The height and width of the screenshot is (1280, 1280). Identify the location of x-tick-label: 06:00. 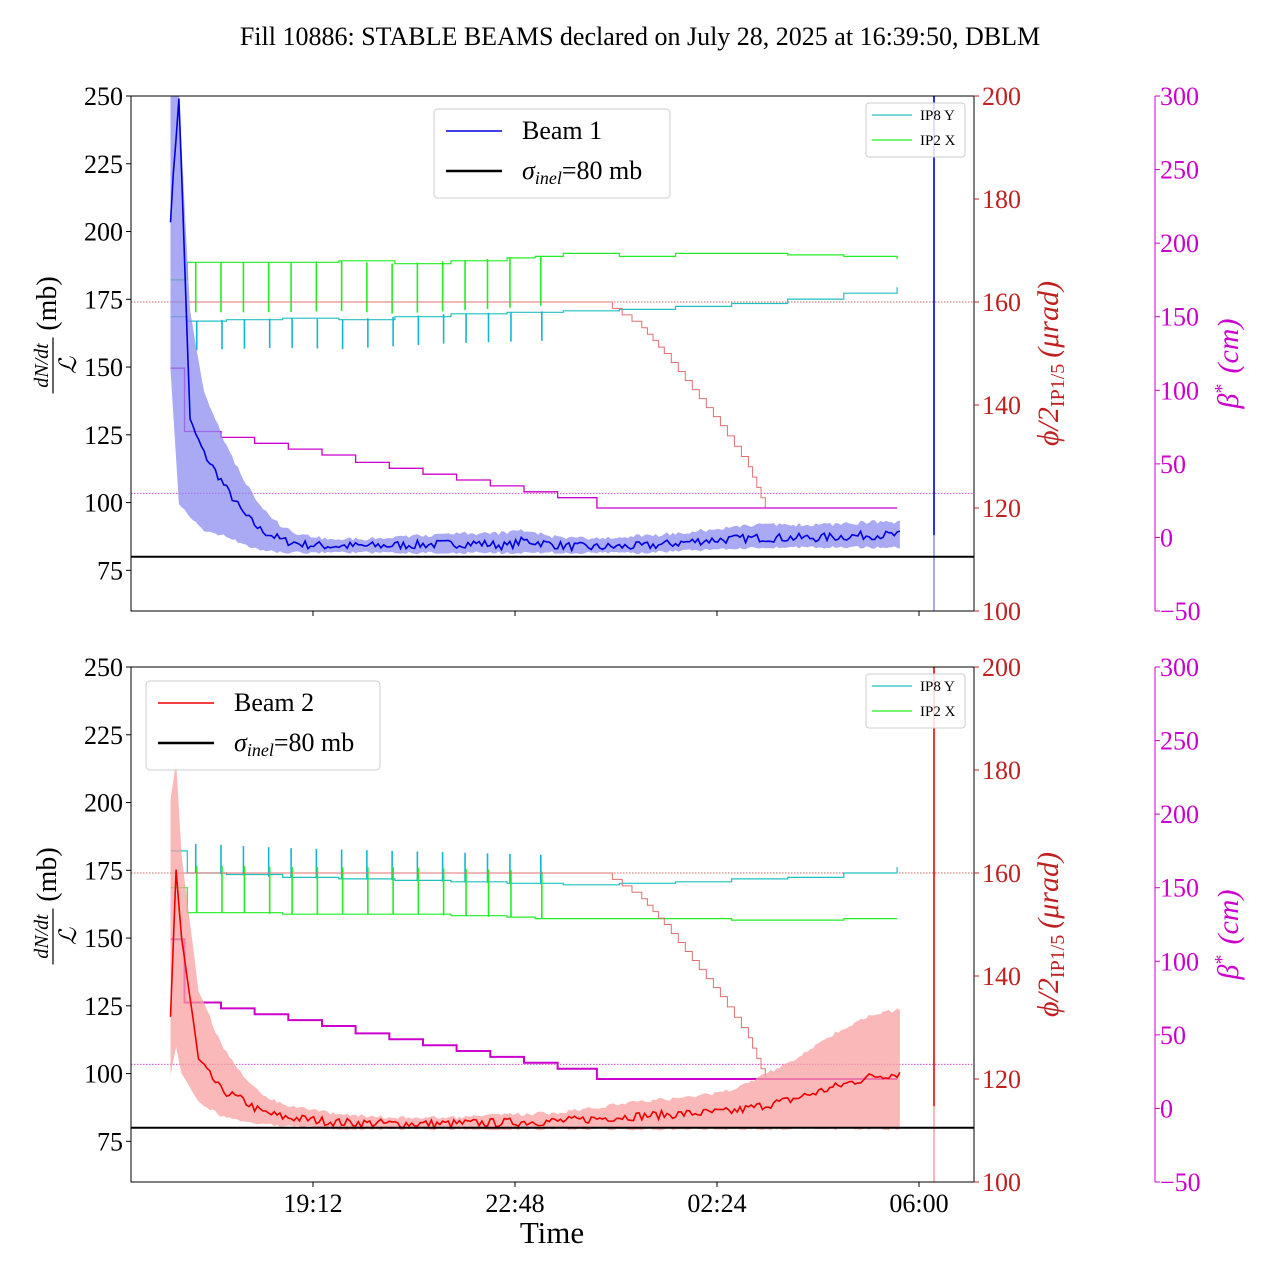
(918, 1203).